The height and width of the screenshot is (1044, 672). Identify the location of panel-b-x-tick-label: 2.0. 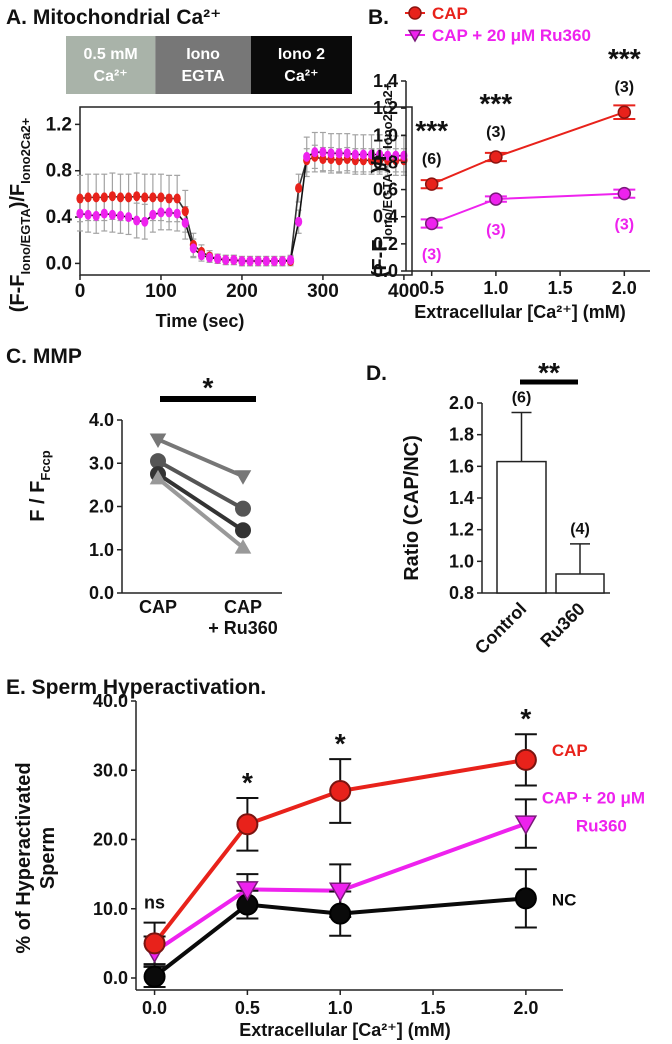
(624, 288).